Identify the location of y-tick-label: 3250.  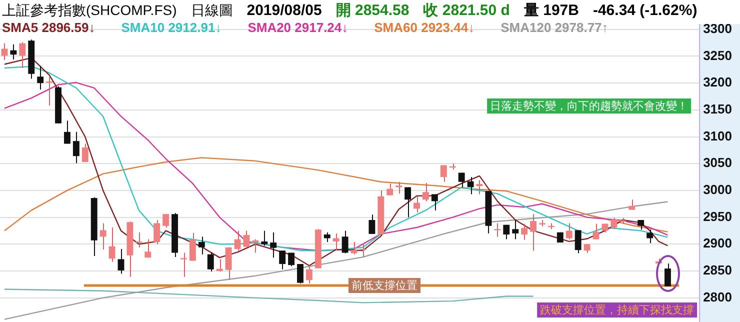
(717, 55).